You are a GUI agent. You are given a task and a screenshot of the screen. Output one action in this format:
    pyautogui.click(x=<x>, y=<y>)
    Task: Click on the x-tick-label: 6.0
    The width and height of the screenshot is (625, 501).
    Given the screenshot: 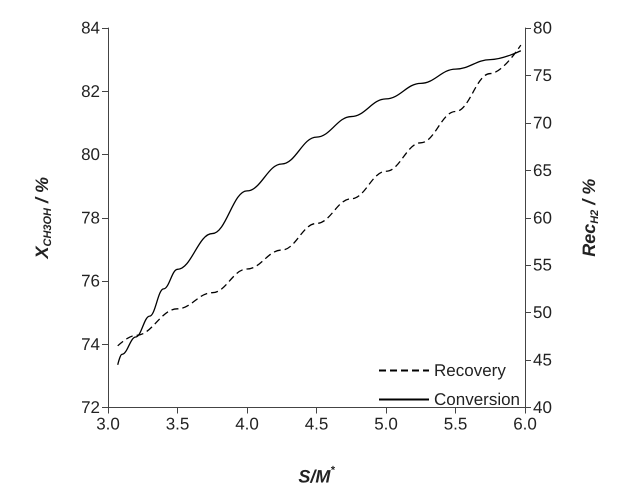 What is the action you would take?
    pyautogui.click(x=525, y=424)
    